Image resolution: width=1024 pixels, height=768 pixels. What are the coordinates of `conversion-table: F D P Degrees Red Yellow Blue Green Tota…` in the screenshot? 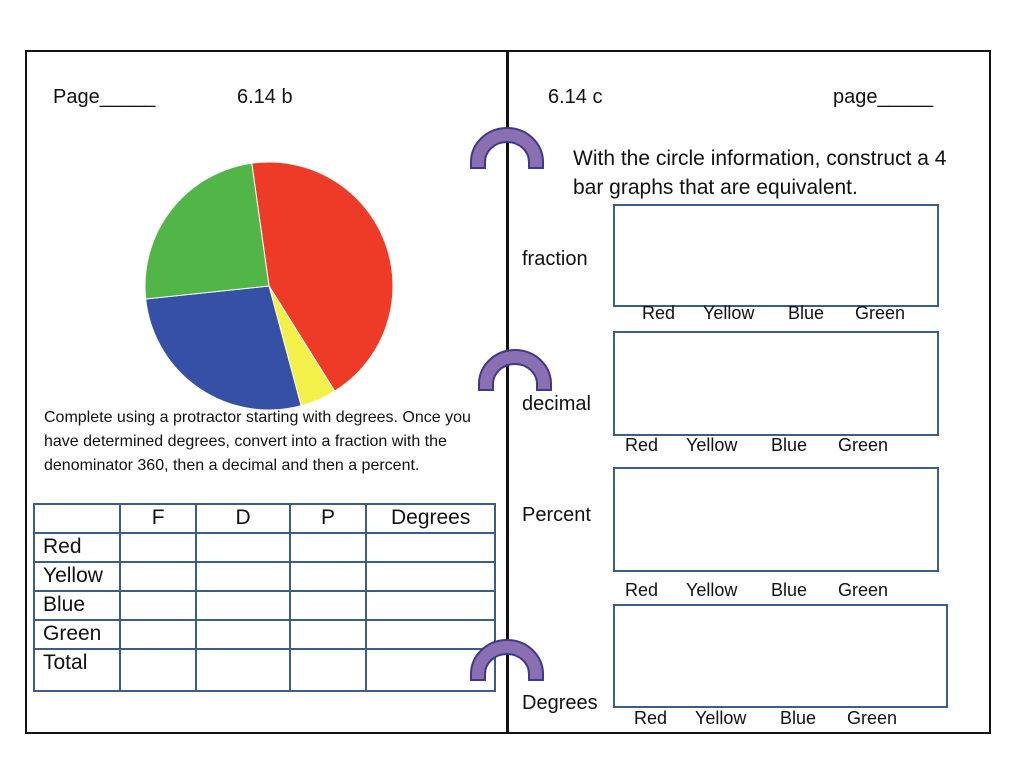 It's located at (264, 597).